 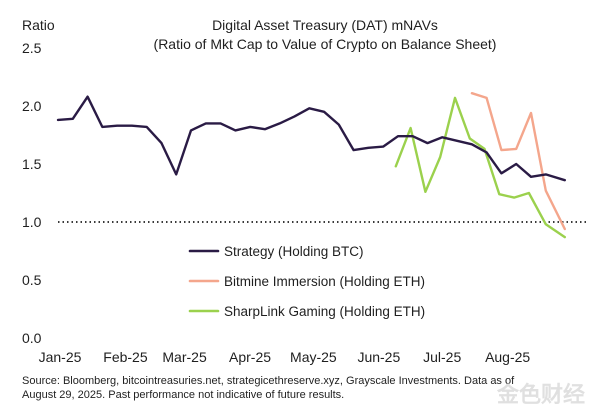 What do you see at coordinates (378, 357) in the screenshot?
I see `x-tick-label: Jun-25` at bounding box center [378, 357].